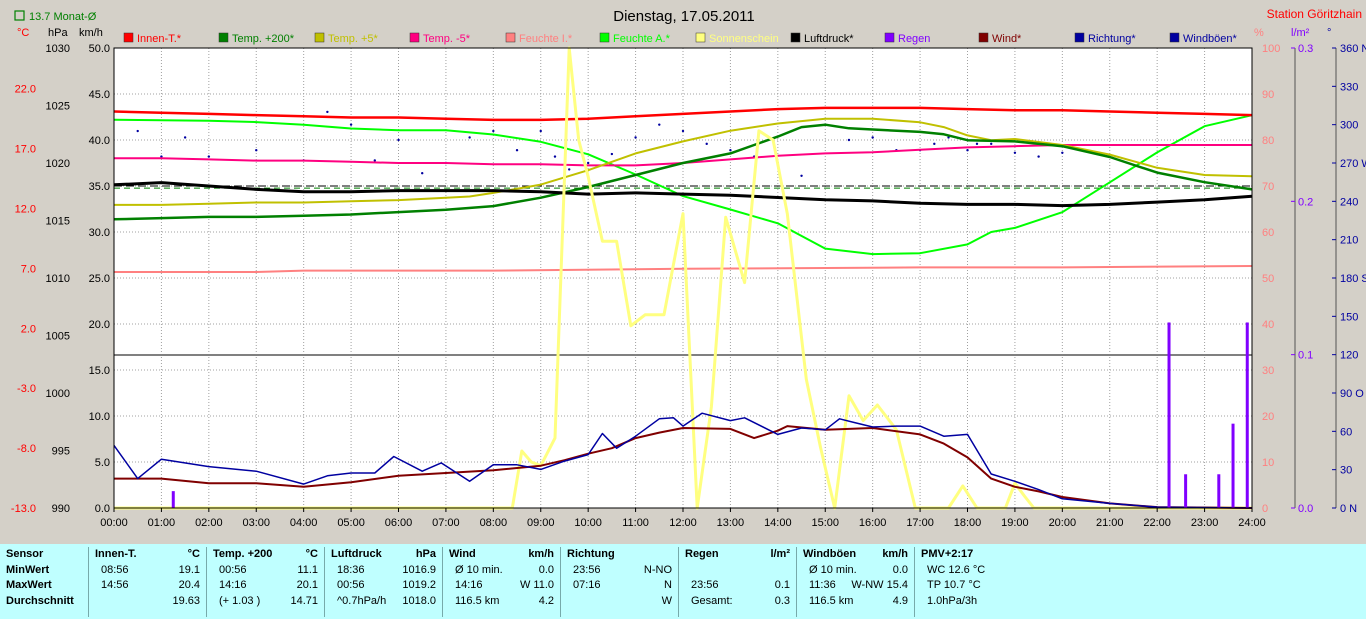 This screenshot has width=1366, height=619. Describe the element at coordinates (622, 586) in the screenshot. I see `stats-cell-row: 07:16 N` at that location.